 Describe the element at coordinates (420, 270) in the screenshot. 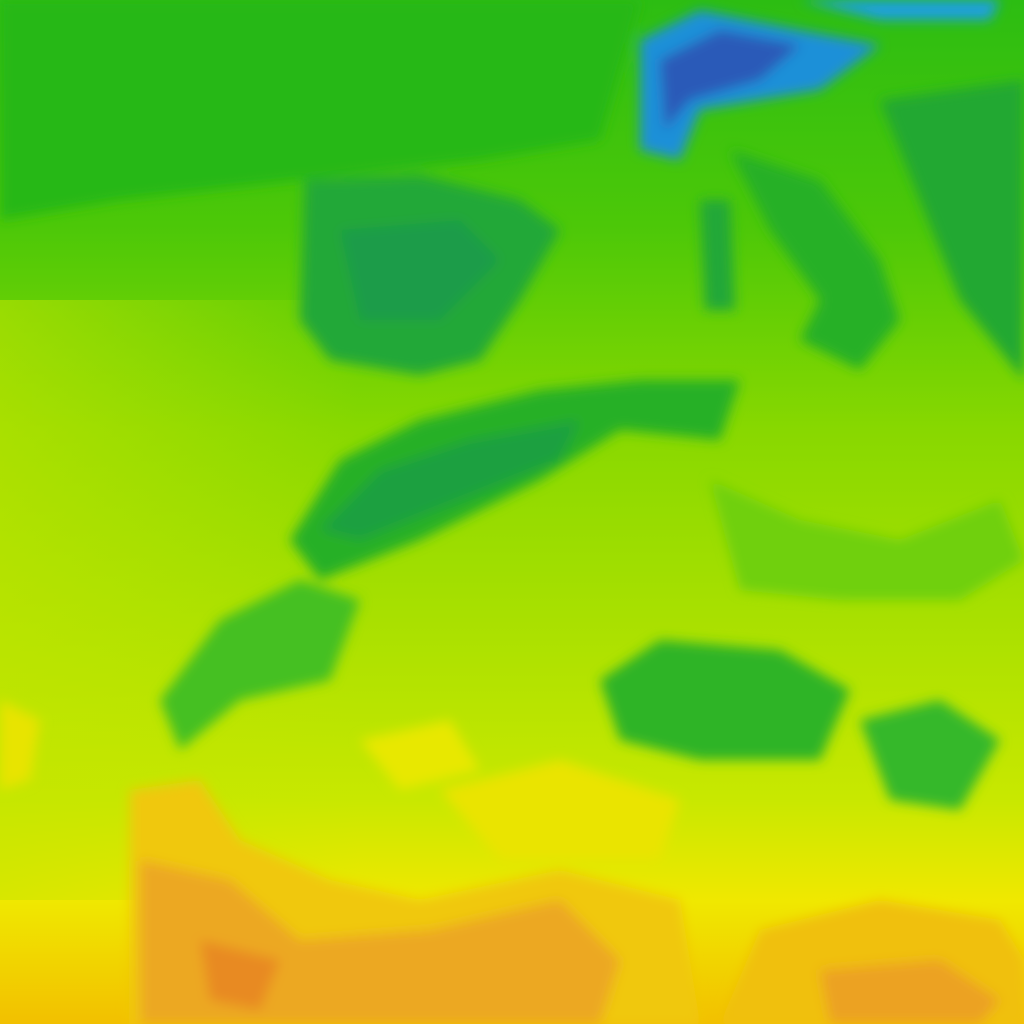

I see `iberia-plateau` at that location.